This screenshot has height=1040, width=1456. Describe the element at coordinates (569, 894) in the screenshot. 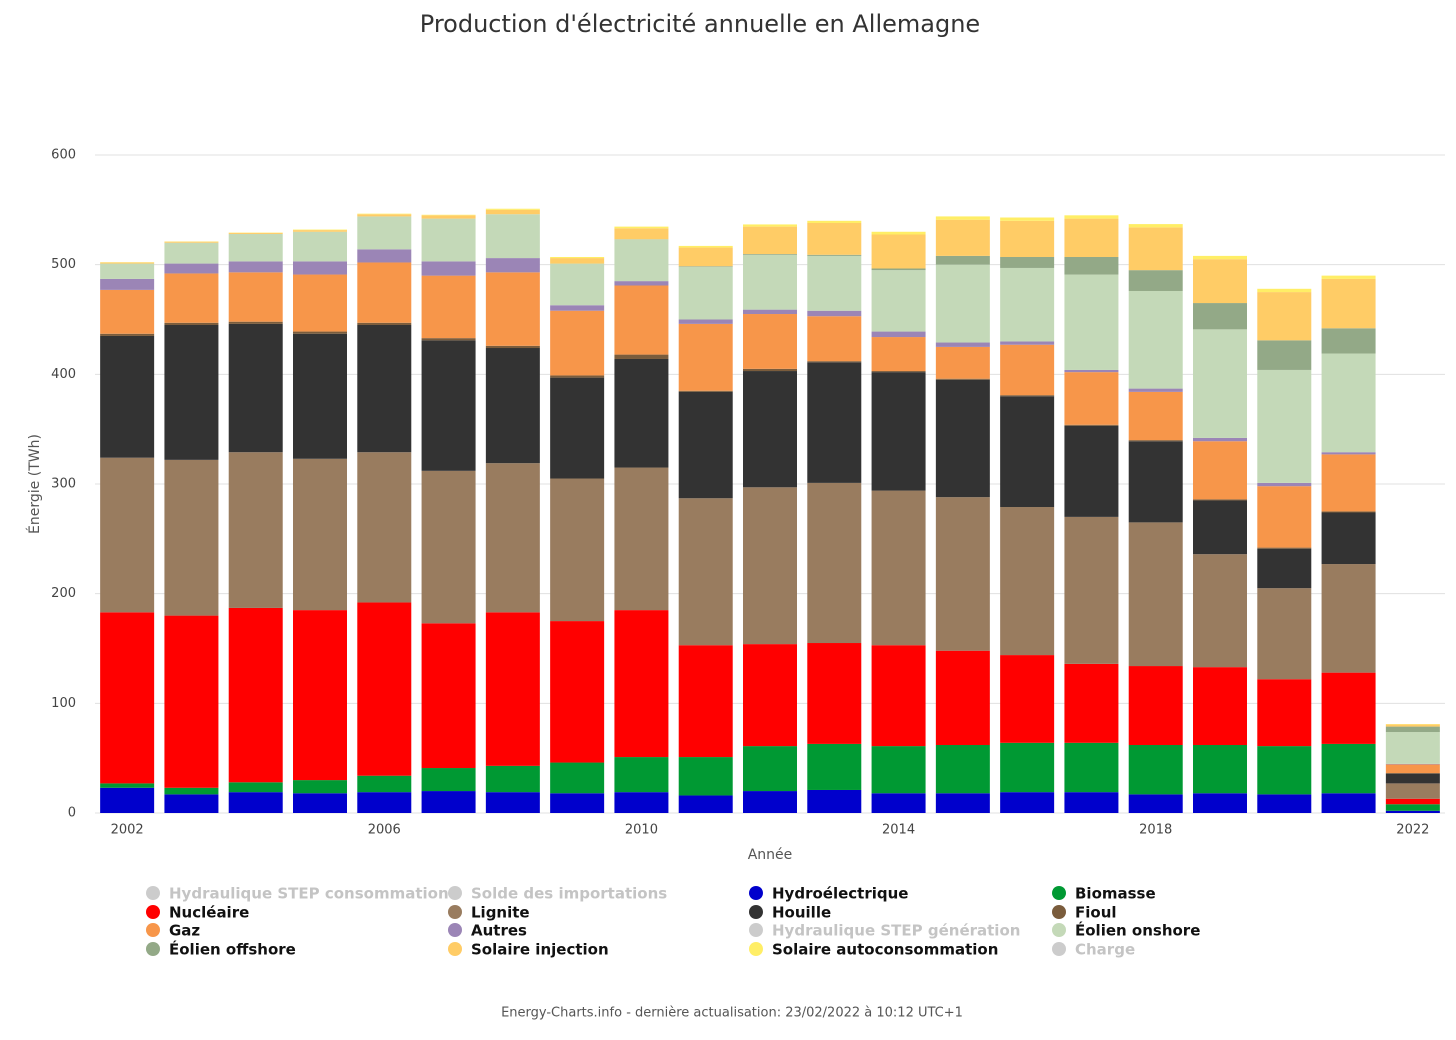

I see `legend-label: Solde des importations` at that location.